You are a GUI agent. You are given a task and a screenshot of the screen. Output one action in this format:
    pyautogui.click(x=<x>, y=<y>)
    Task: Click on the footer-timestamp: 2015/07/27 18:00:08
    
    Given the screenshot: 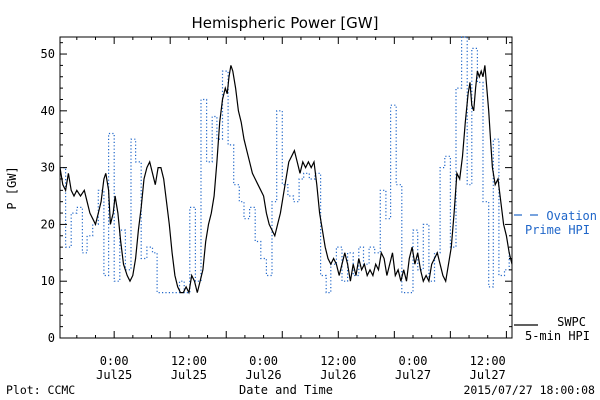 What is the action you would take?
    pyautogui.click(x=529, y=390)
    